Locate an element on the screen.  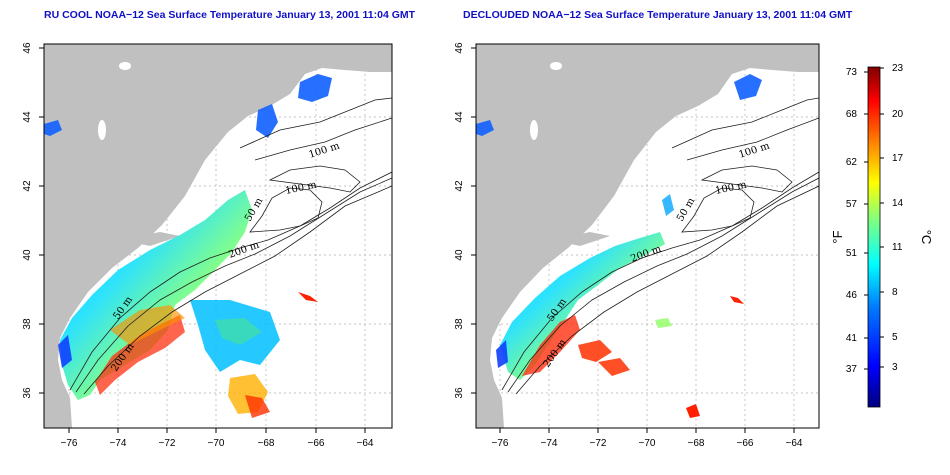
left-y-tick-labels: 36 38 40 42 44 46 is located at coordinates (27, 220).